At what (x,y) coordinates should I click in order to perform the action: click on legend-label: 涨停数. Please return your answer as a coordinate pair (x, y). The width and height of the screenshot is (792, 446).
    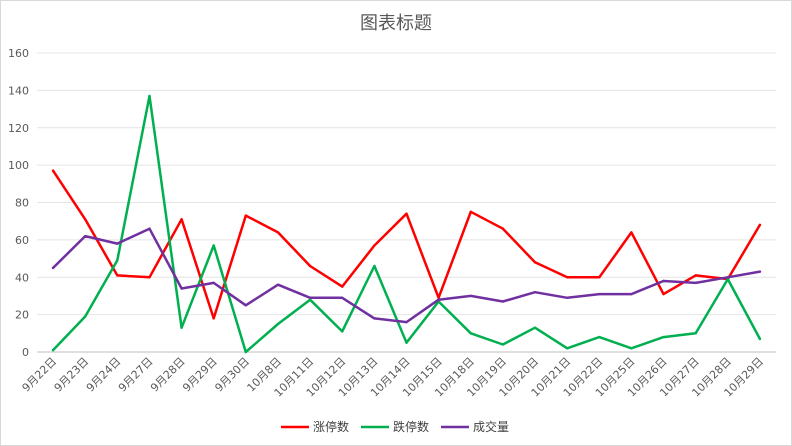
    Looking at the image, I should click on (331, 426).